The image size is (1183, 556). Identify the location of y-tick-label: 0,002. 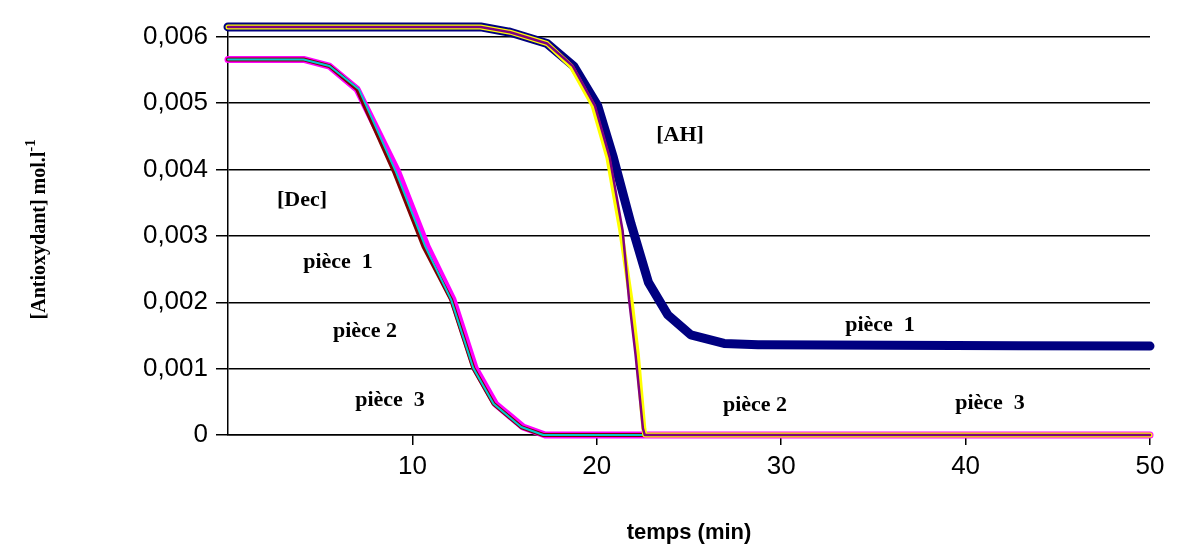
(175, 300).